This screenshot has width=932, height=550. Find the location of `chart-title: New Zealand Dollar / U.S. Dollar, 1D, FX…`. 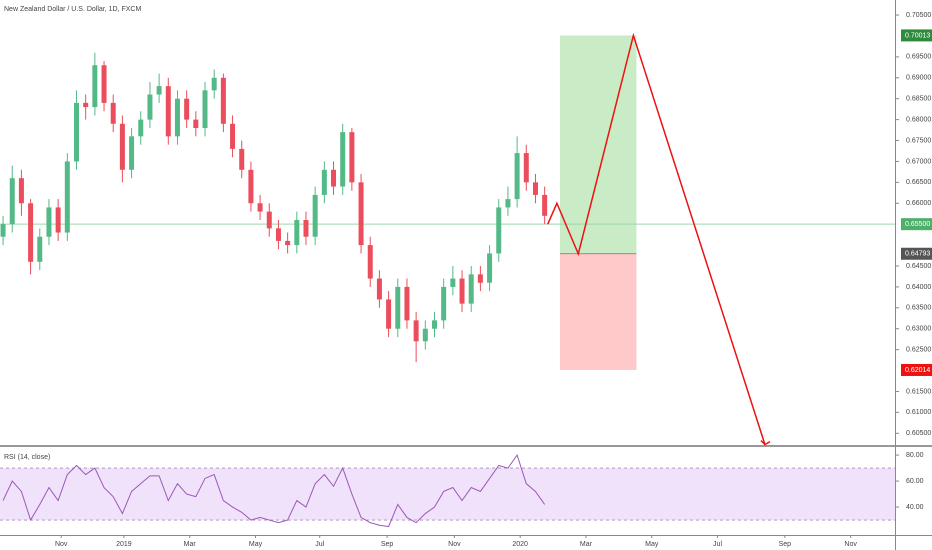

chart-title: New Zealand Dollar / U.S. Dollar, 1D, FX… is located at coordinates (72, 9).